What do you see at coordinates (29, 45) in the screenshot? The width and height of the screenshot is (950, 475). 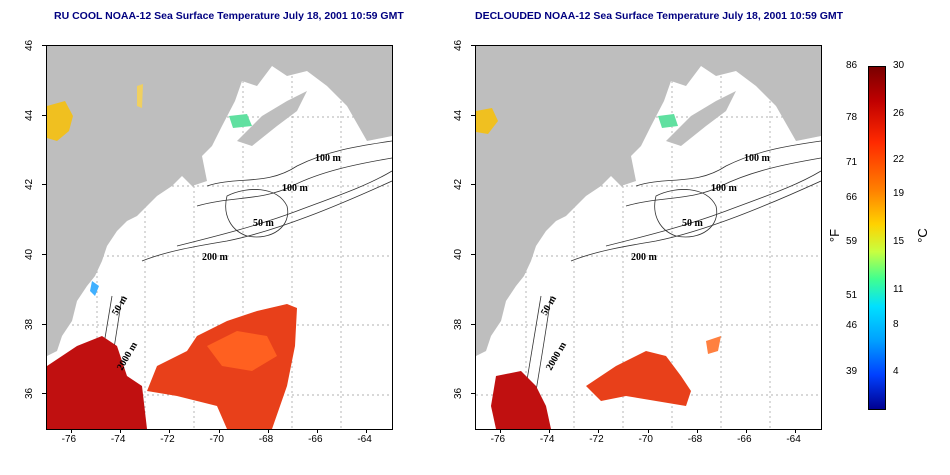 I see `y-tick-label-left: 46` at bounding box center [29, 45].